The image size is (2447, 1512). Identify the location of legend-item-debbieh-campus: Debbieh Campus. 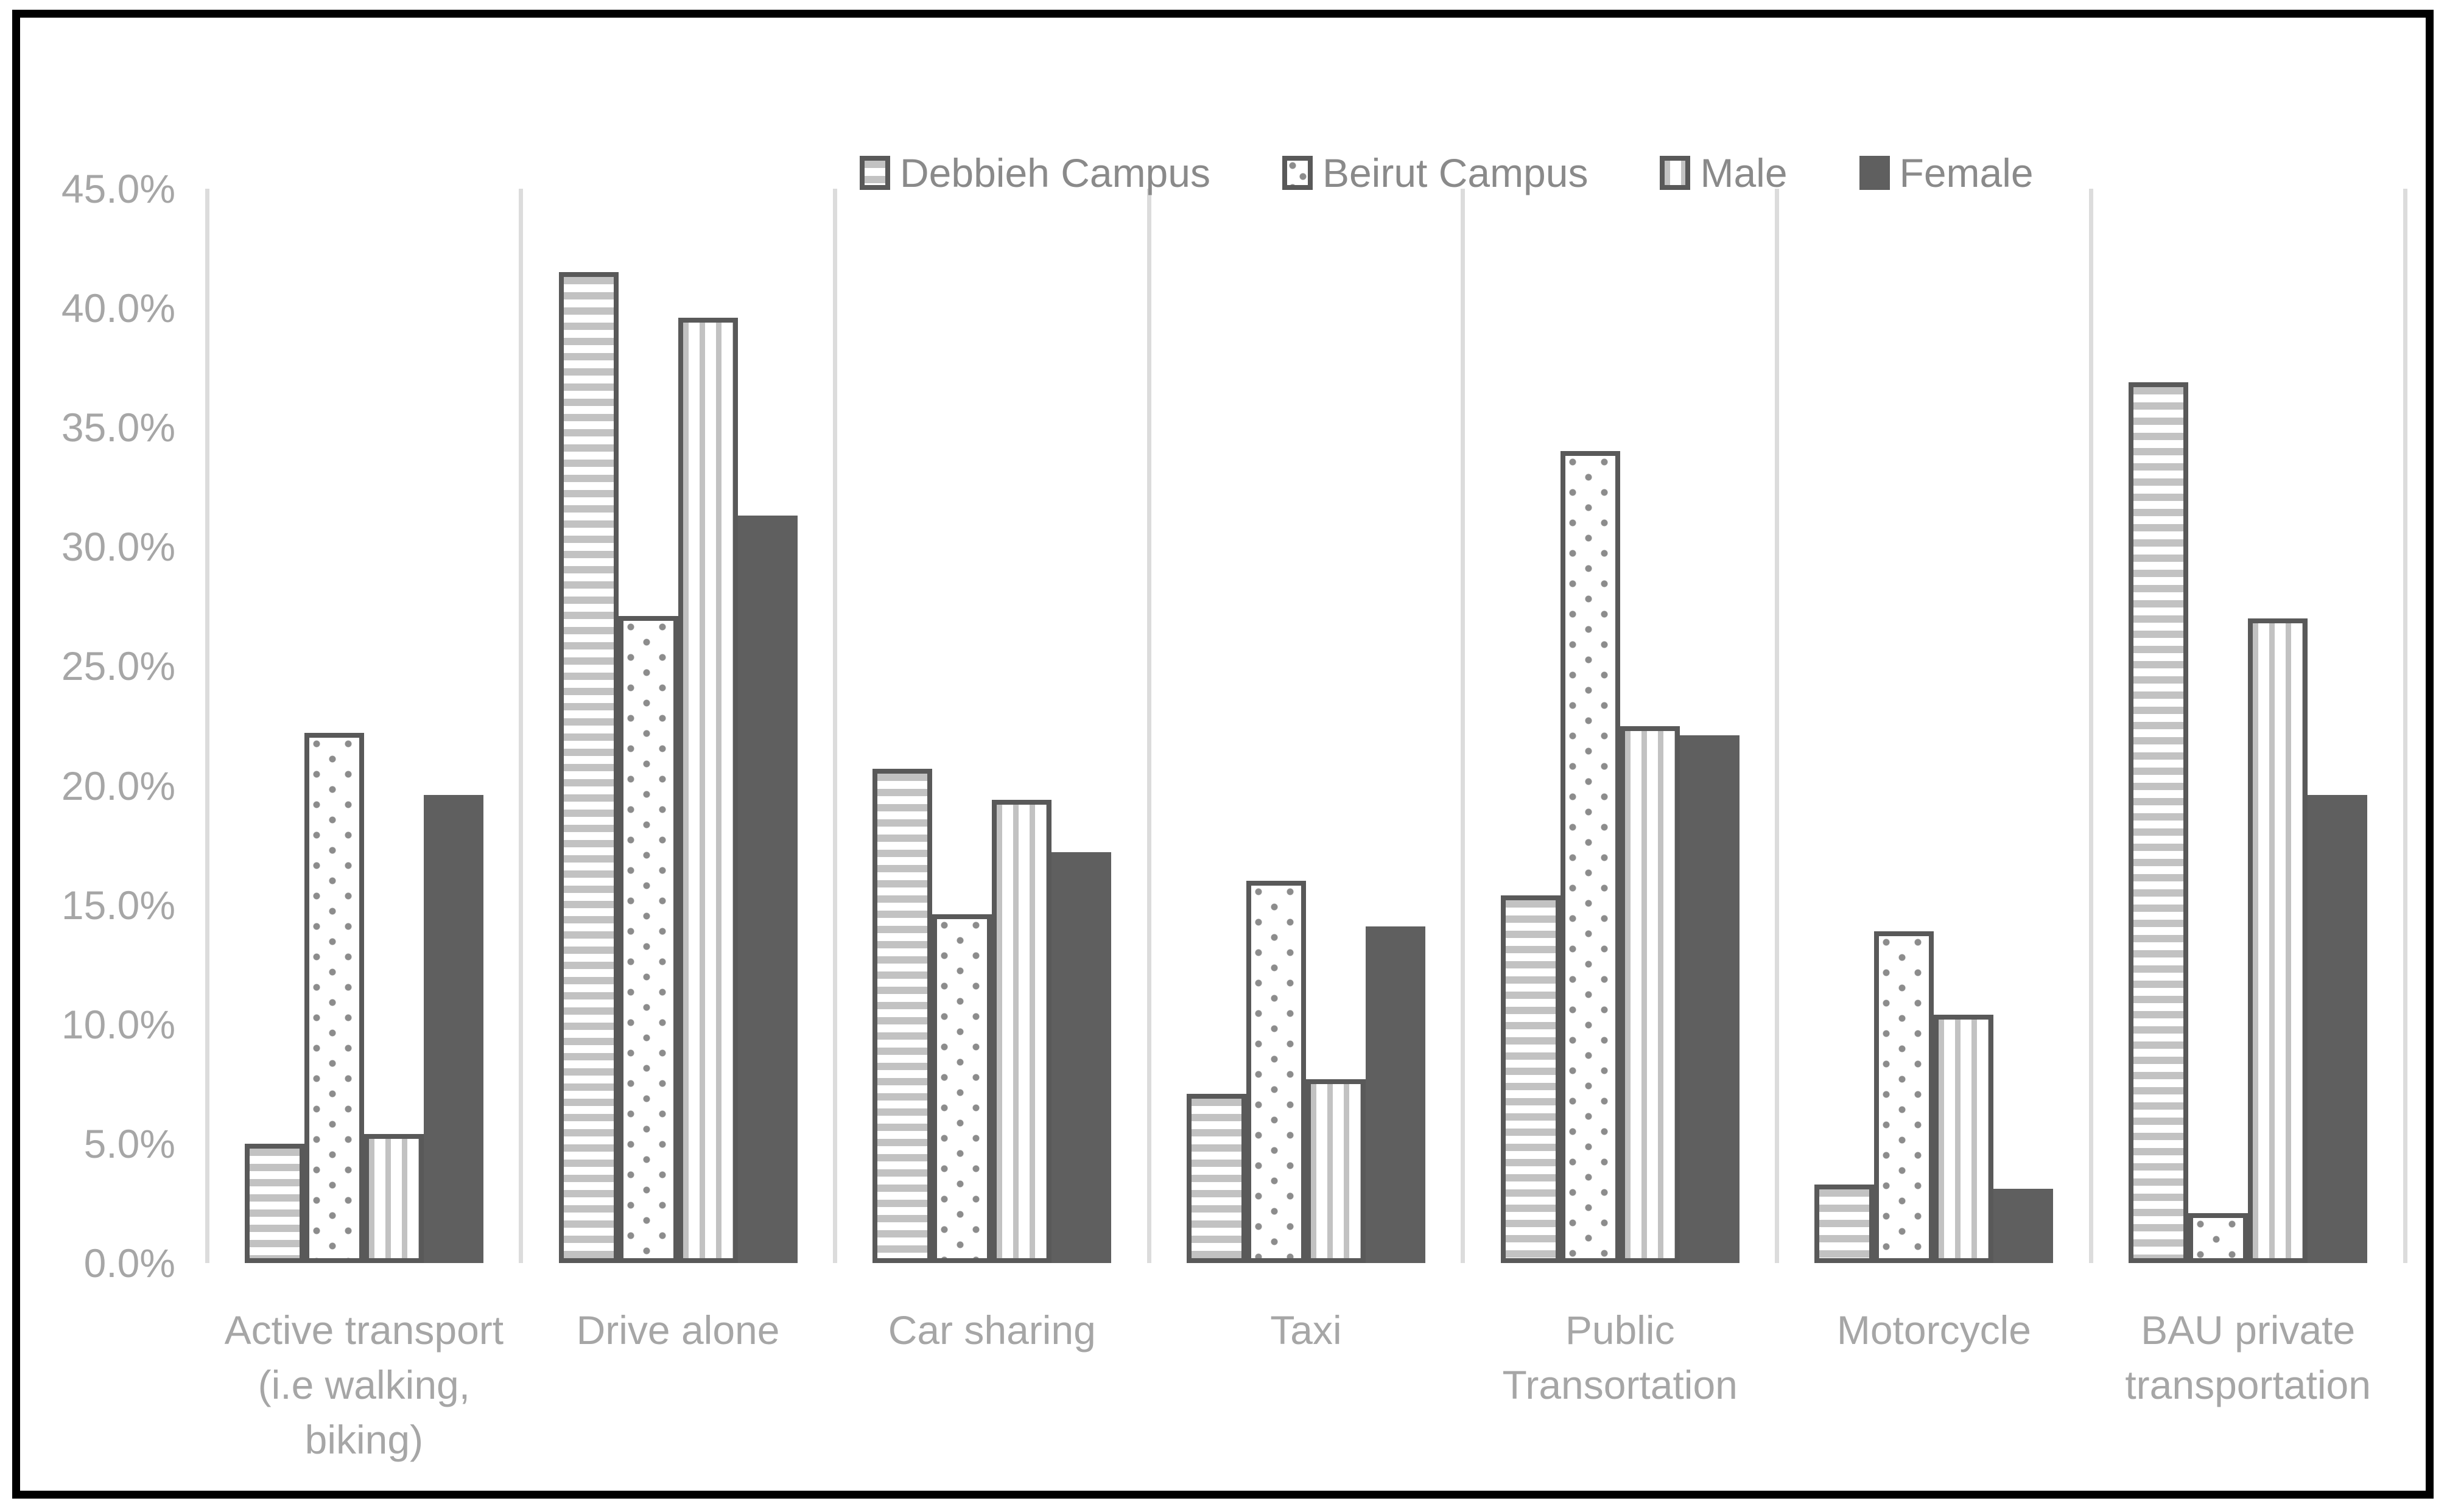
(1035, 173).